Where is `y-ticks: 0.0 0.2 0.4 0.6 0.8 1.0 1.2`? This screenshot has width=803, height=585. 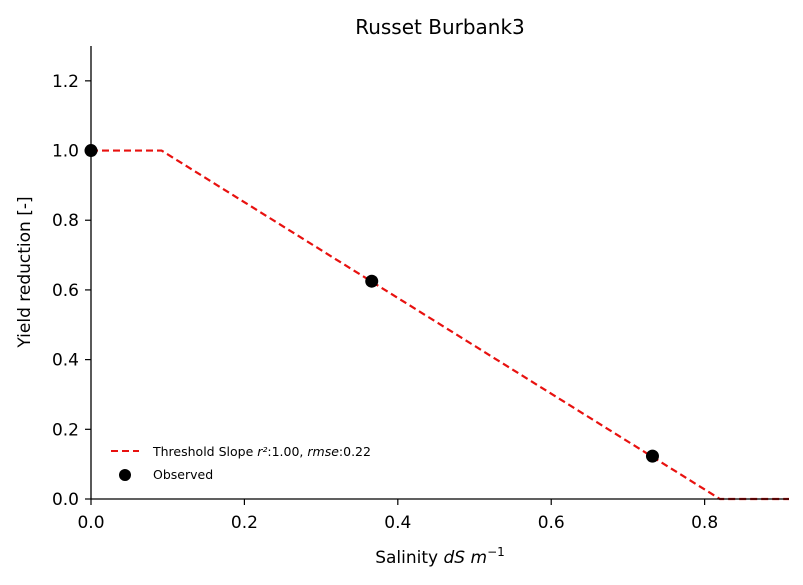
y-ticks: 0.0 0.2 0.4 0.6 0.8 1.0 1.2 is located at coordinates (71, 291).